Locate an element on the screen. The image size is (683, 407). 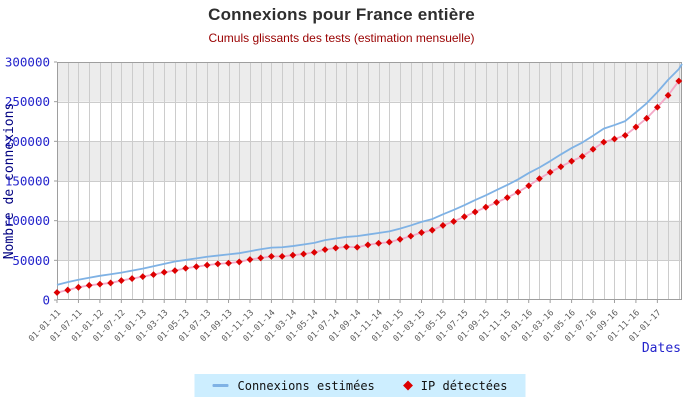
legend: Connexions estimées IP détectées is located at coordinates (360, 385).